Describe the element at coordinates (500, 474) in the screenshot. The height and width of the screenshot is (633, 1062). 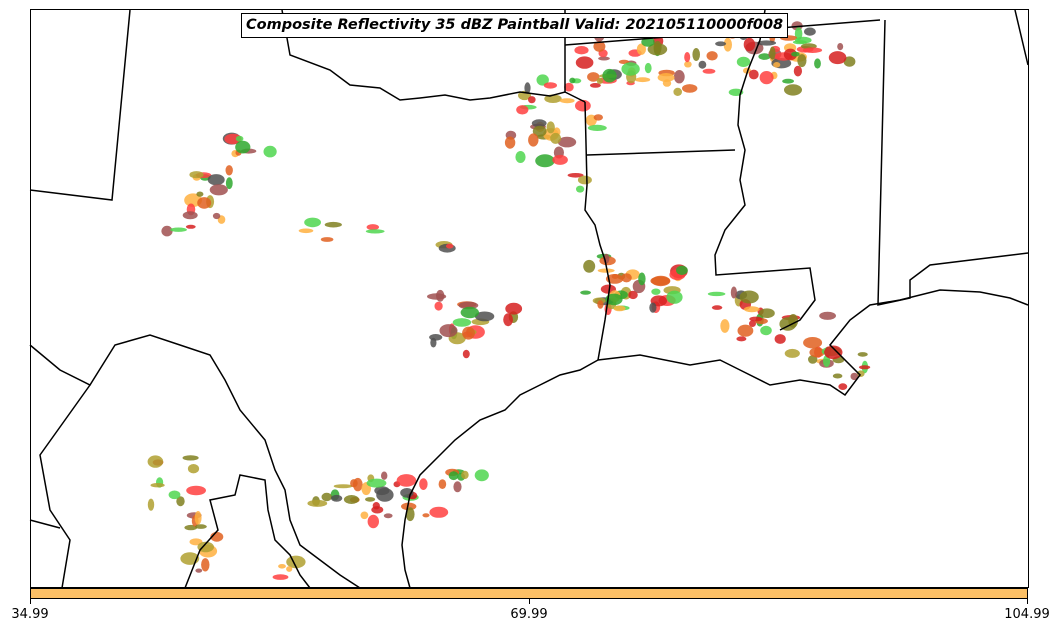
I see `texas-coast` at that location.